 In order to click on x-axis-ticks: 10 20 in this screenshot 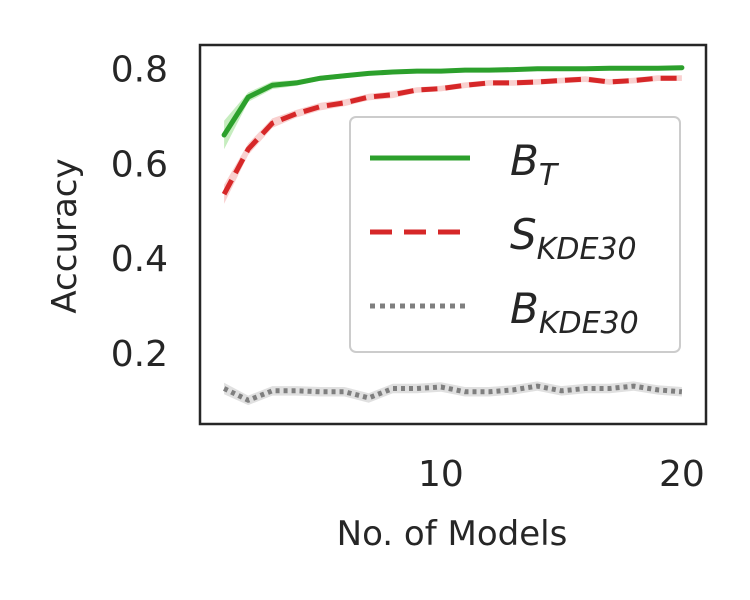, I will do `click(561, 474)`.